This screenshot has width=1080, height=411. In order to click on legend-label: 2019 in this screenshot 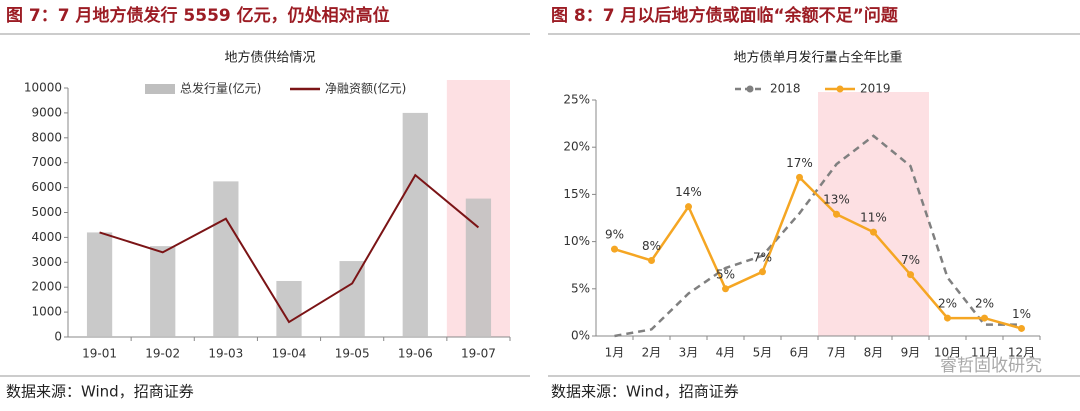, I will do `click(875, 89)`.